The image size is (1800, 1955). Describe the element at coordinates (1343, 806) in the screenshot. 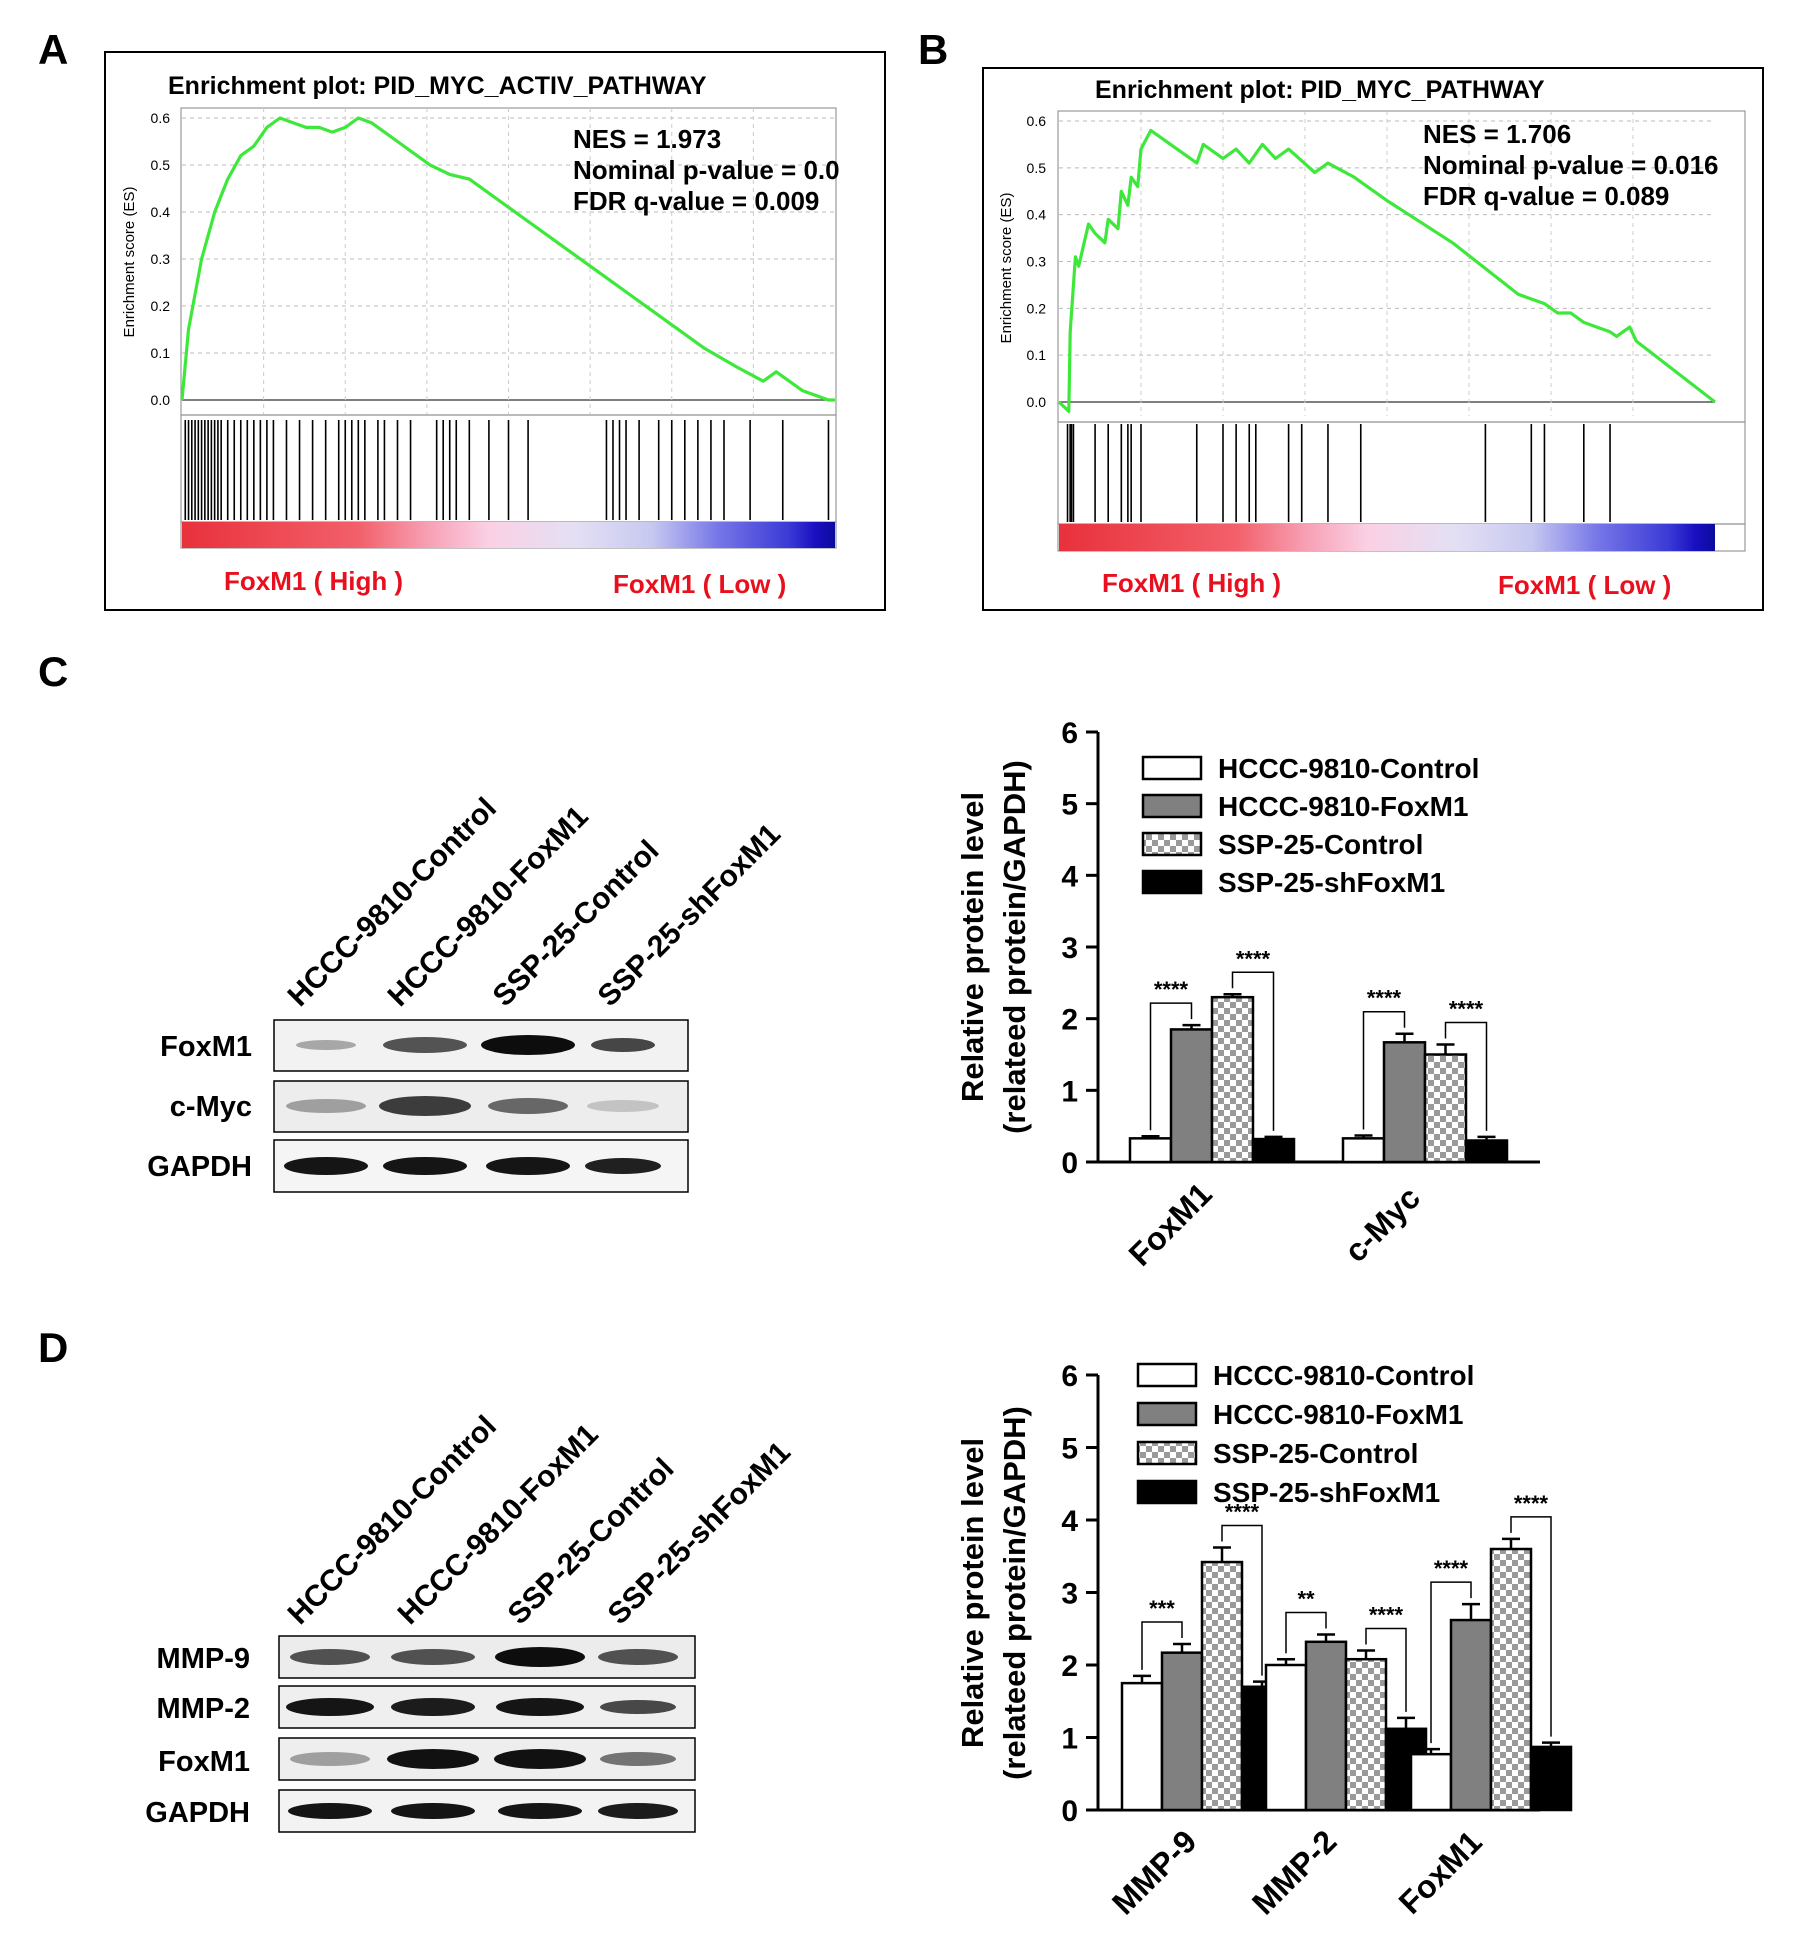

I see `legend-label: HCCC-9810-FoxM1` at that location.